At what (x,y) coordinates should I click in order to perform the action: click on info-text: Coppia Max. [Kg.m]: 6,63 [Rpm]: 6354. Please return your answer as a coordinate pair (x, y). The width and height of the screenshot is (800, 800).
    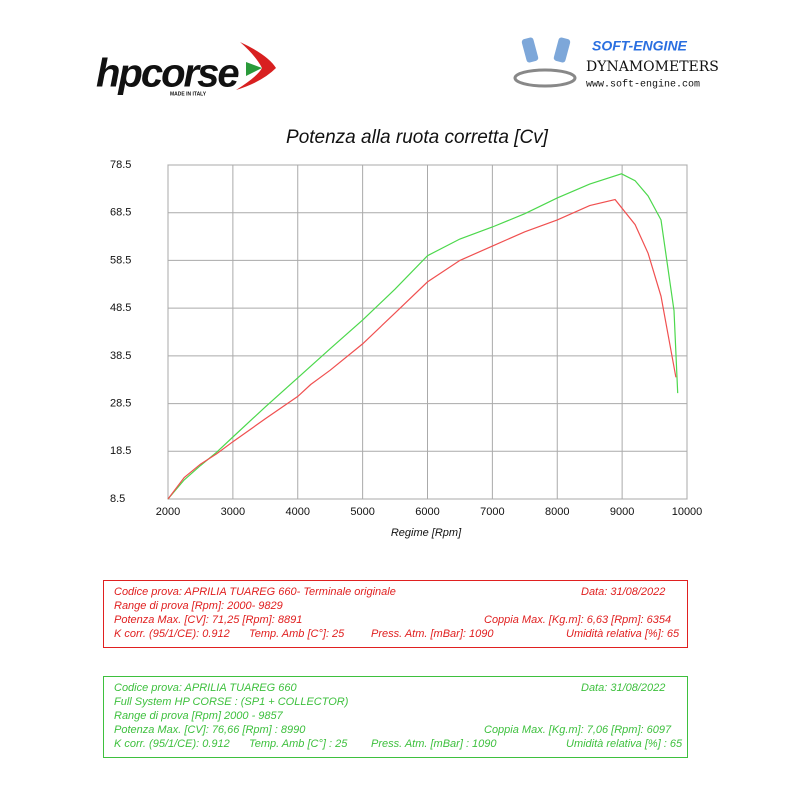
    Looking at the image, I should click on (578, 620).